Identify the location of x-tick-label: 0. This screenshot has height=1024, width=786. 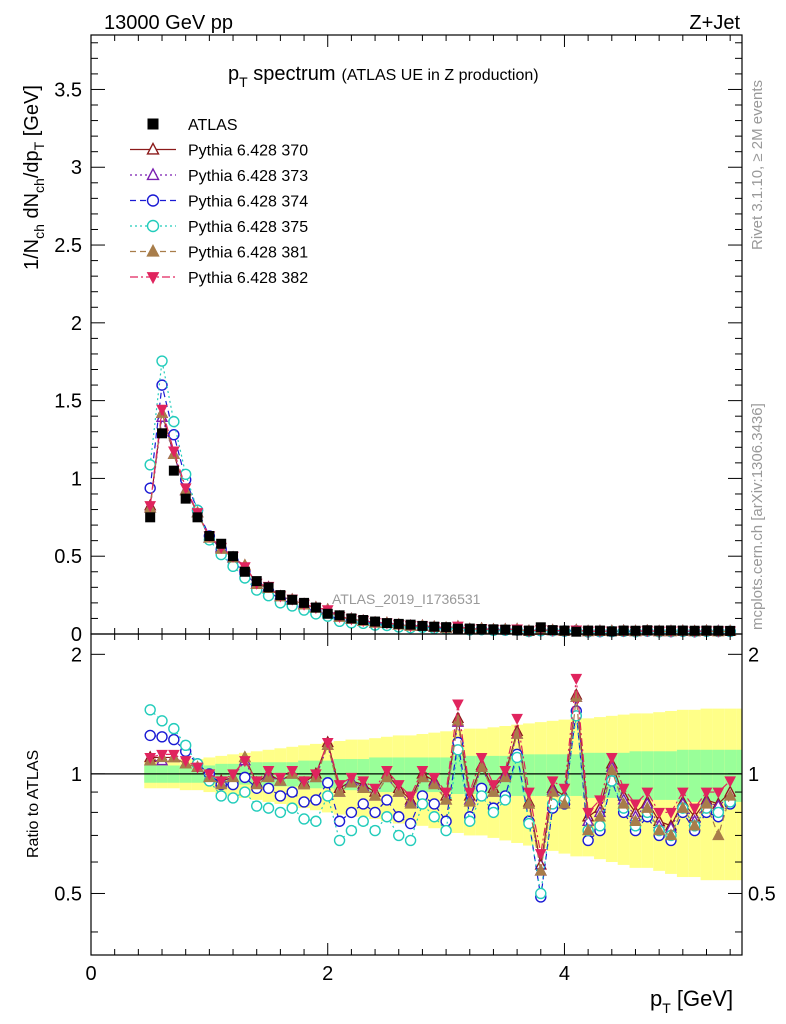
(90, 974).